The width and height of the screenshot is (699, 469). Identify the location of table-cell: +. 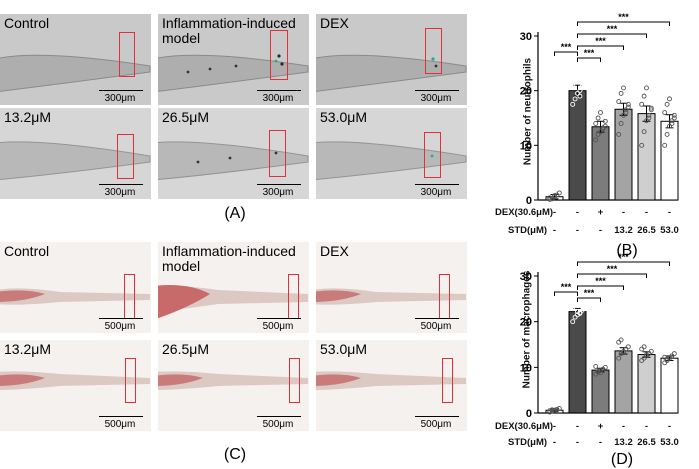
(600, 212).